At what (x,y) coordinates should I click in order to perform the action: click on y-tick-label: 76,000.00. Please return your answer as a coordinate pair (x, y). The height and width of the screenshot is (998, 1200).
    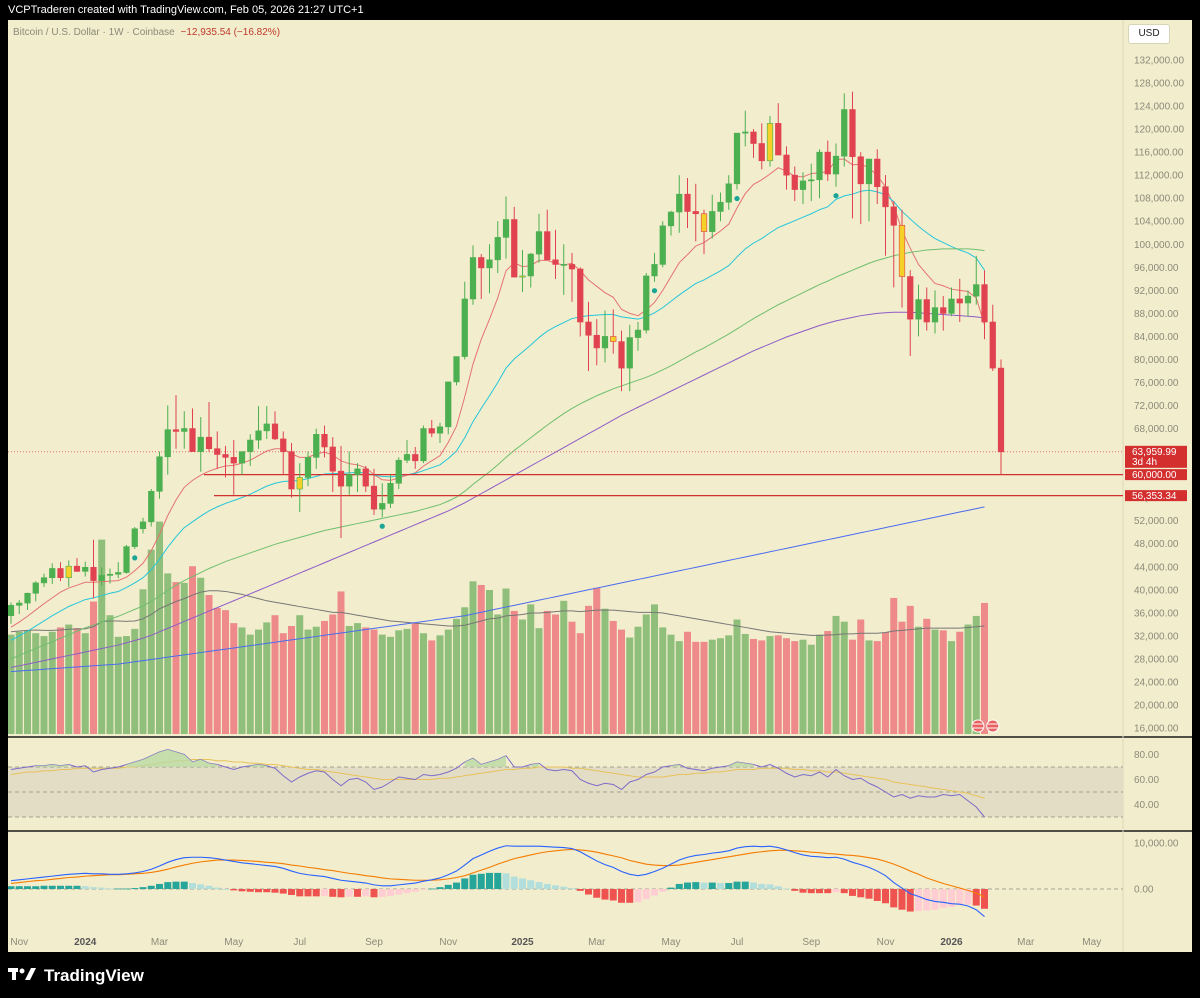
    Looking at the image, I should click on (1156, 383).